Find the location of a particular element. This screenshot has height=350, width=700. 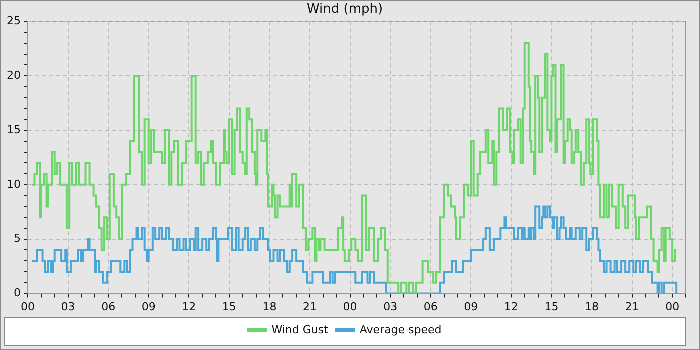

y-tick-label: 20 is located at coordinates (13, 75).